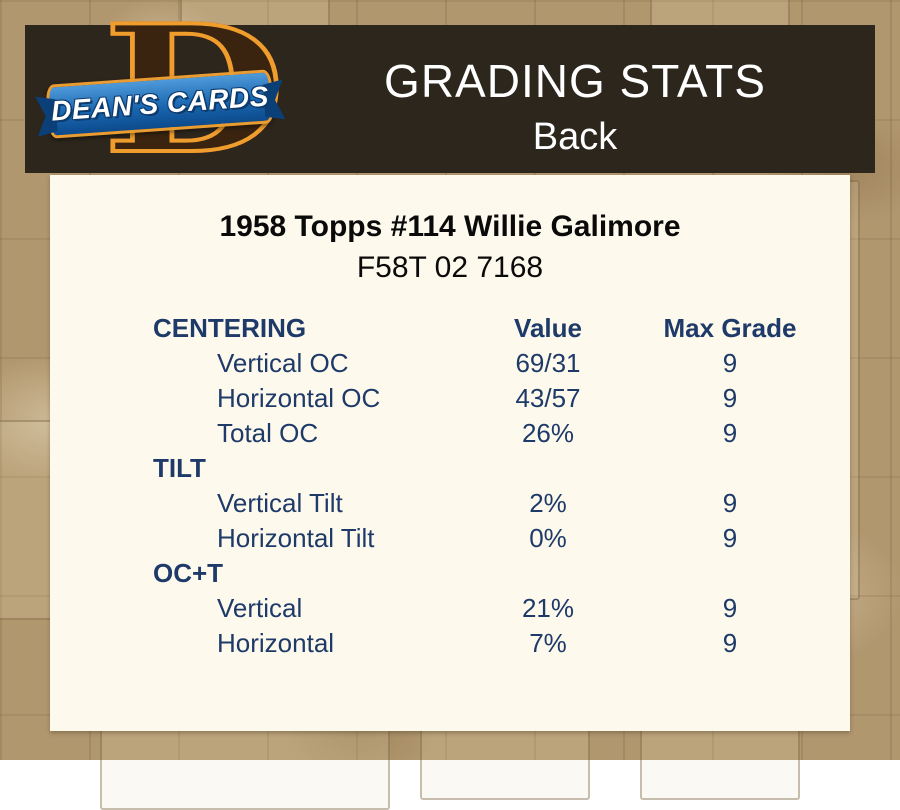 This screenshot has width=900, height=810. I want to click on row-label: TILT, so click(298, 468).